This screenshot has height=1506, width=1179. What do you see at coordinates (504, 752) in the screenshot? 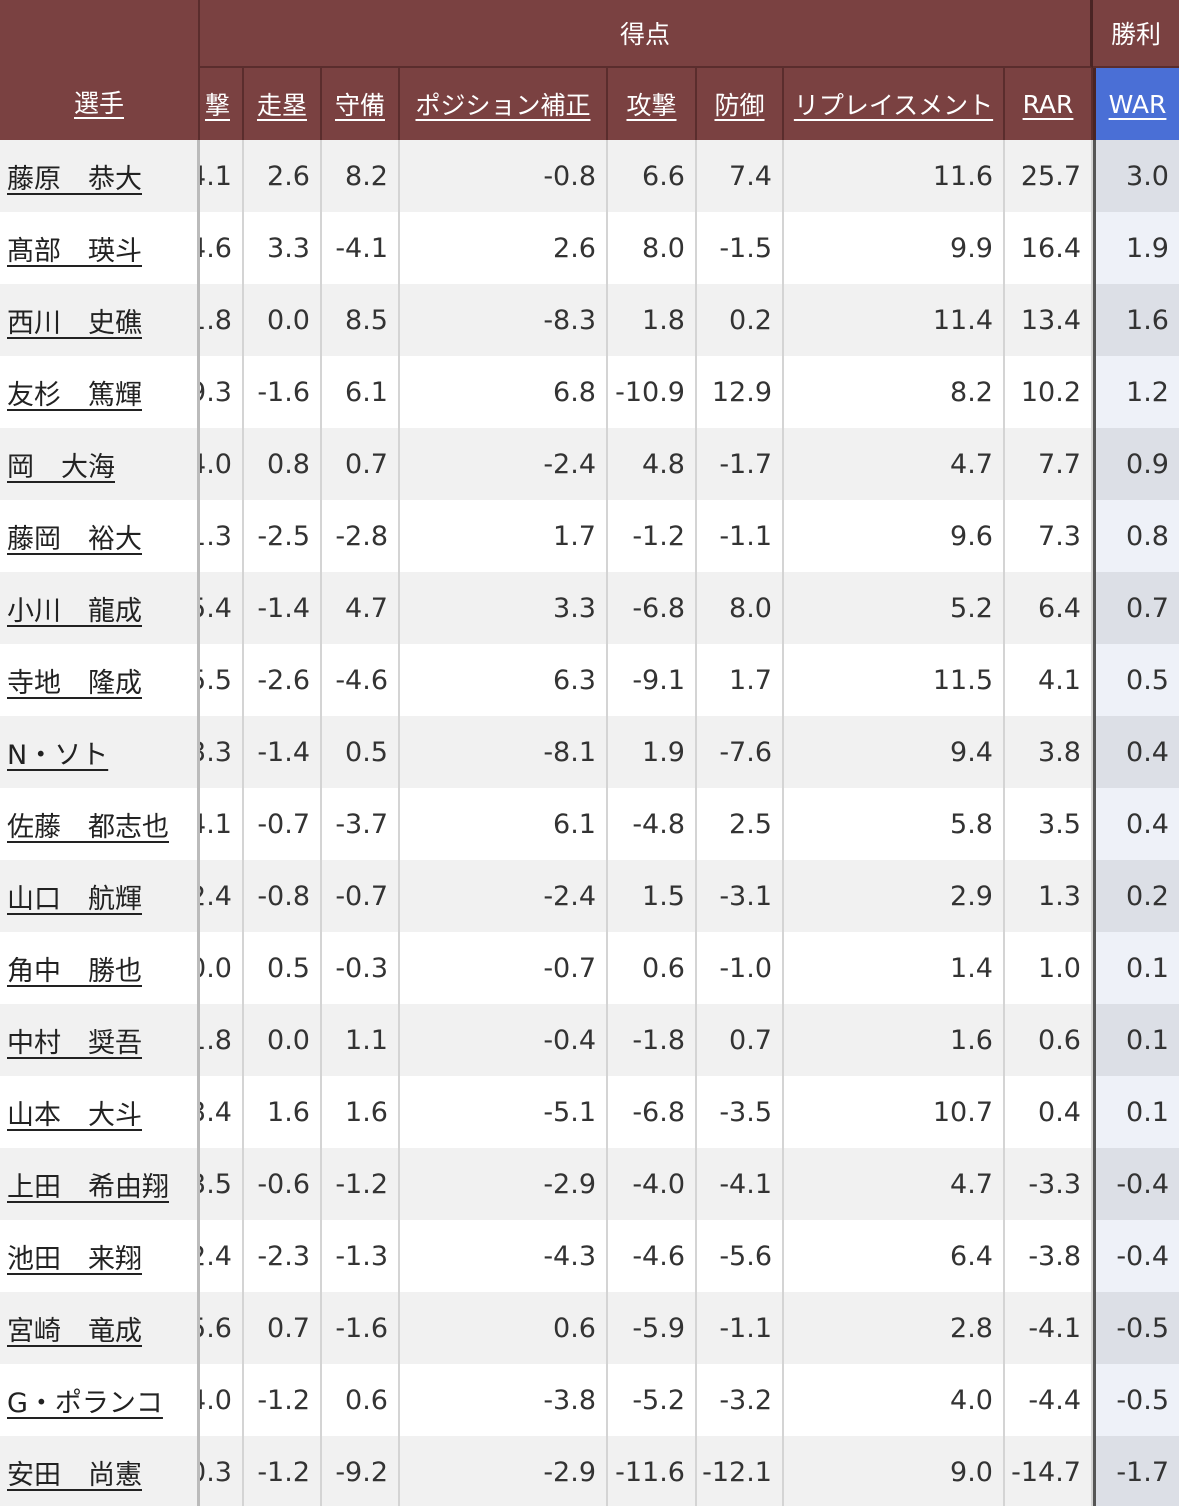
I see `stat-cell: -8.1` at bounding box center [504, 752].